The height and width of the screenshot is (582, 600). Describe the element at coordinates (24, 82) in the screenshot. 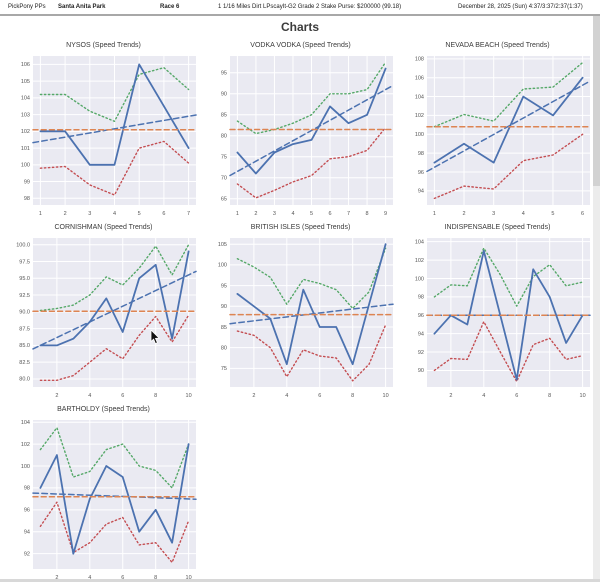

I see `y-tick-label: 105` at that location.